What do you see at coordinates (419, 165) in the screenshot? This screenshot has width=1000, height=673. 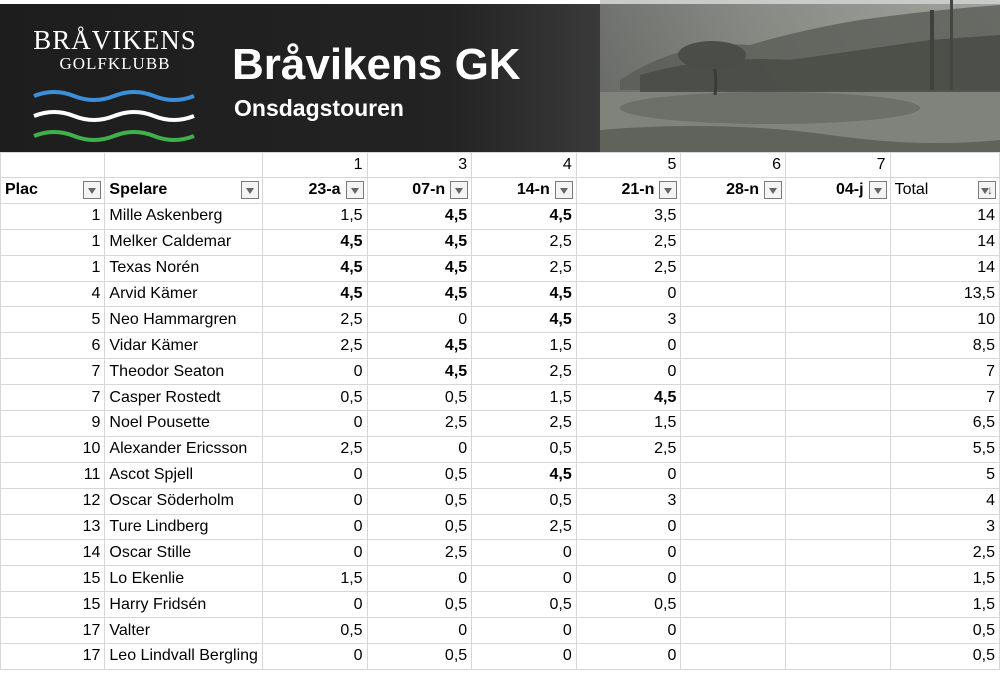 I see `round-number-cell: 3` at bounding box center [419, 165].